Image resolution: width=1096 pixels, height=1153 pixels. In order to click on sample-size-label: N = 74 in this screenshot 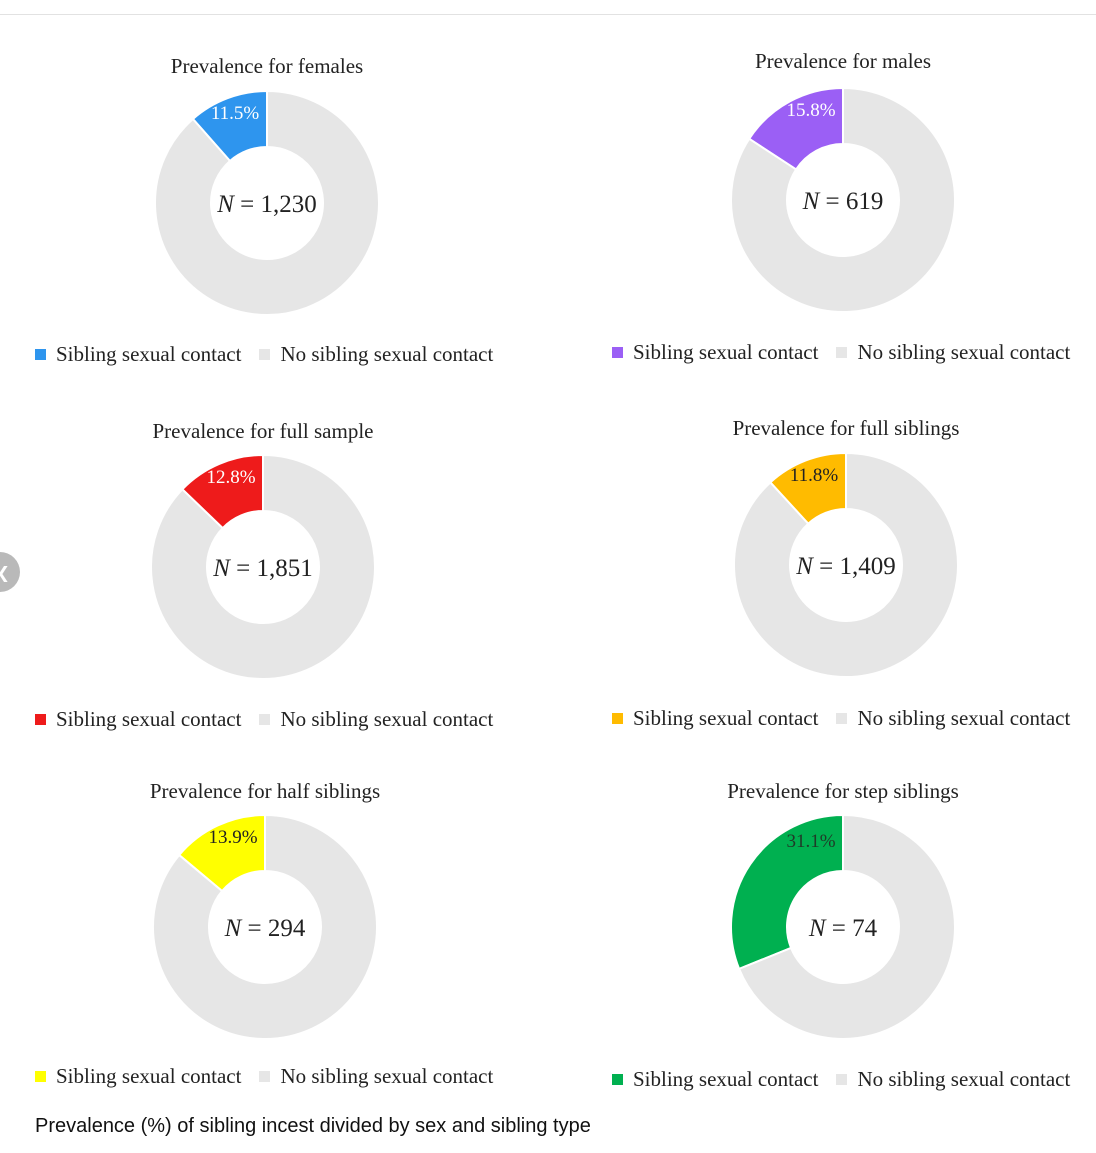, I will do `click(843, 928)`.